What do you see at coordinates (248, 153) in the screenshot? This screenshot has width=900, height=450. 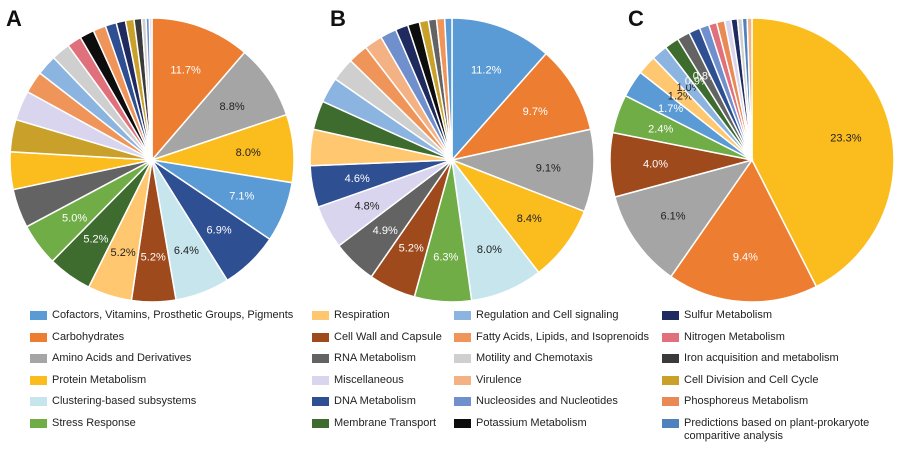 I see `slice-data-label: 8.0%` at bounding box center [248, 153].